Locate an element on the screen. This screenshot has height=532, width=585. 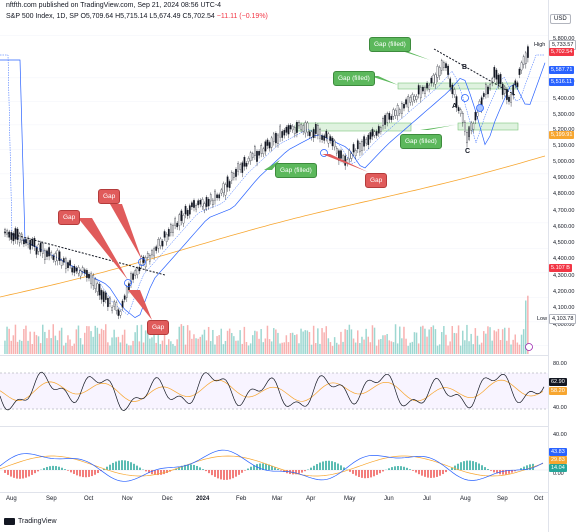
time-label: Dec is located at coordinates (167, 499).